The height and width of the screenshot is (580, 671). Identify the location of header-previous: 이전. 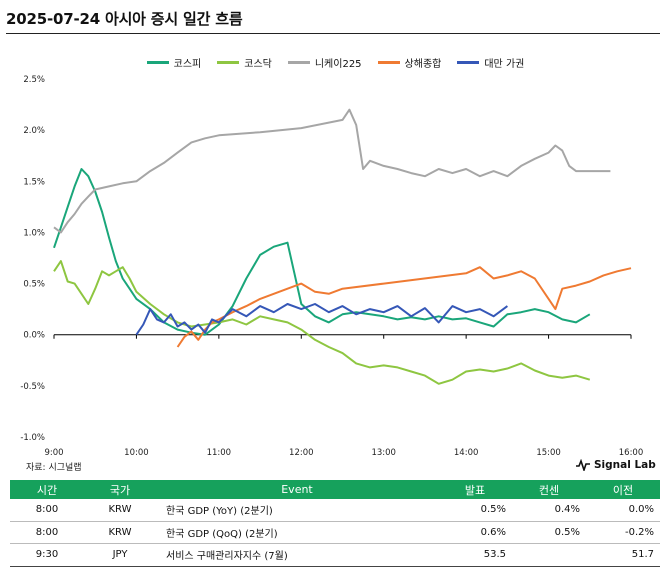
(623, 489).